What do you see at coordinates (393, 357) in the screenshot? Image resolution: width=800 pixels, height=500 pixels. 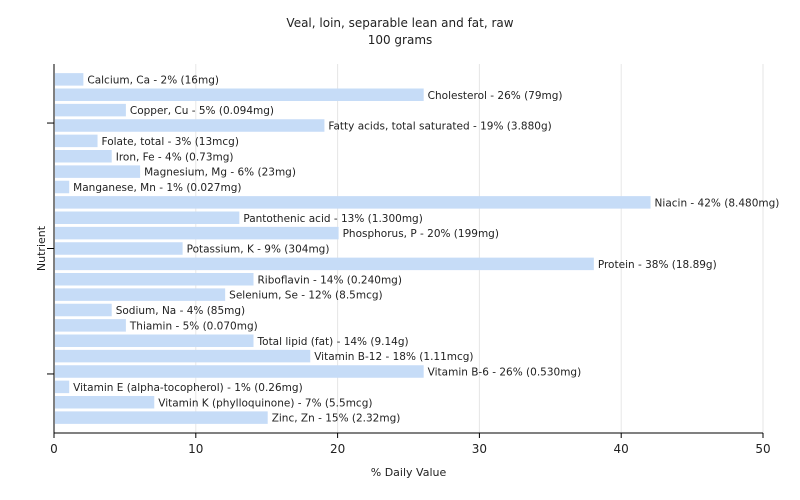 I see `bar-label: Vitamin B-12 - 18% (1.11mcg)` at bounding box center [393, 357].